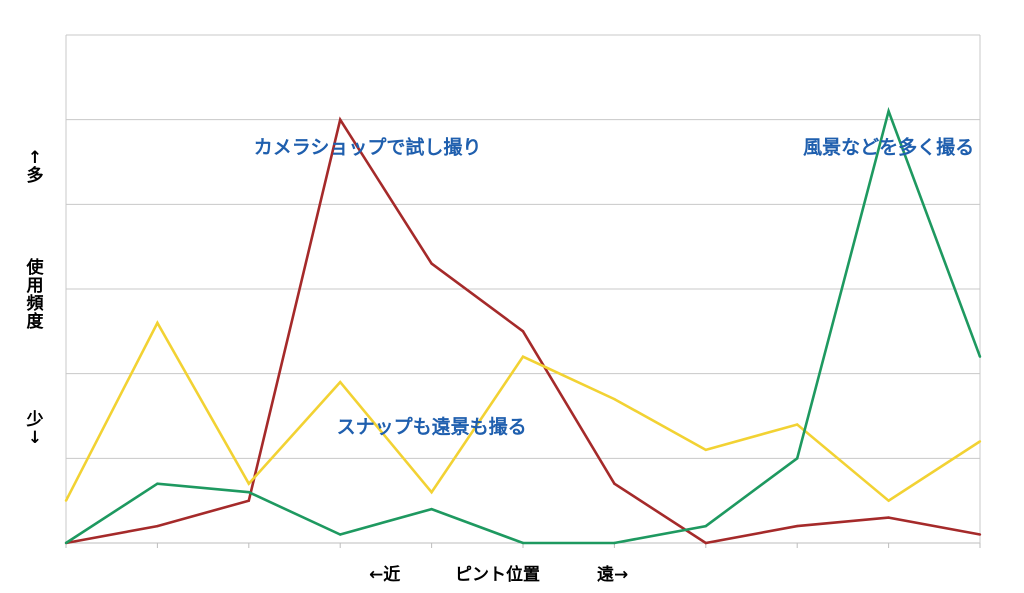 This screenshot has height=593, width=1024. What do you see at coordinates (888, 147) in the screenshot?
I see `annotation-1: 風景などを多く撮る` at bounding box center [888, 147].